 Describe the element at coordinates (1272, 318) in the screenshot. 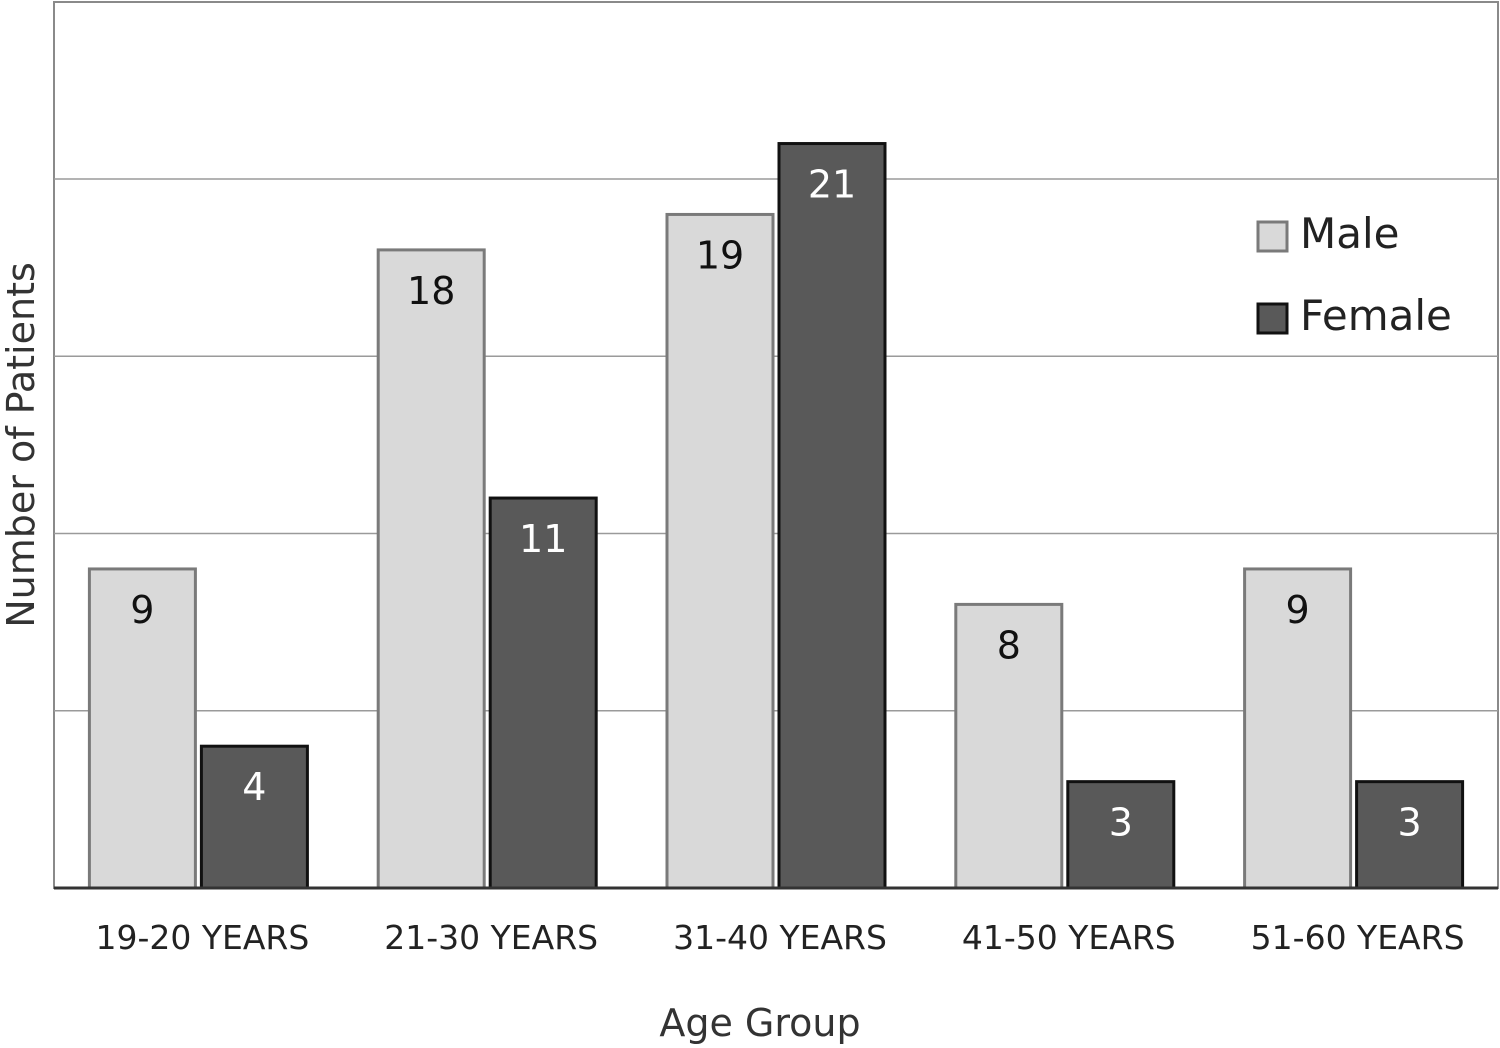

I see `legend-swatch-female` at that location.